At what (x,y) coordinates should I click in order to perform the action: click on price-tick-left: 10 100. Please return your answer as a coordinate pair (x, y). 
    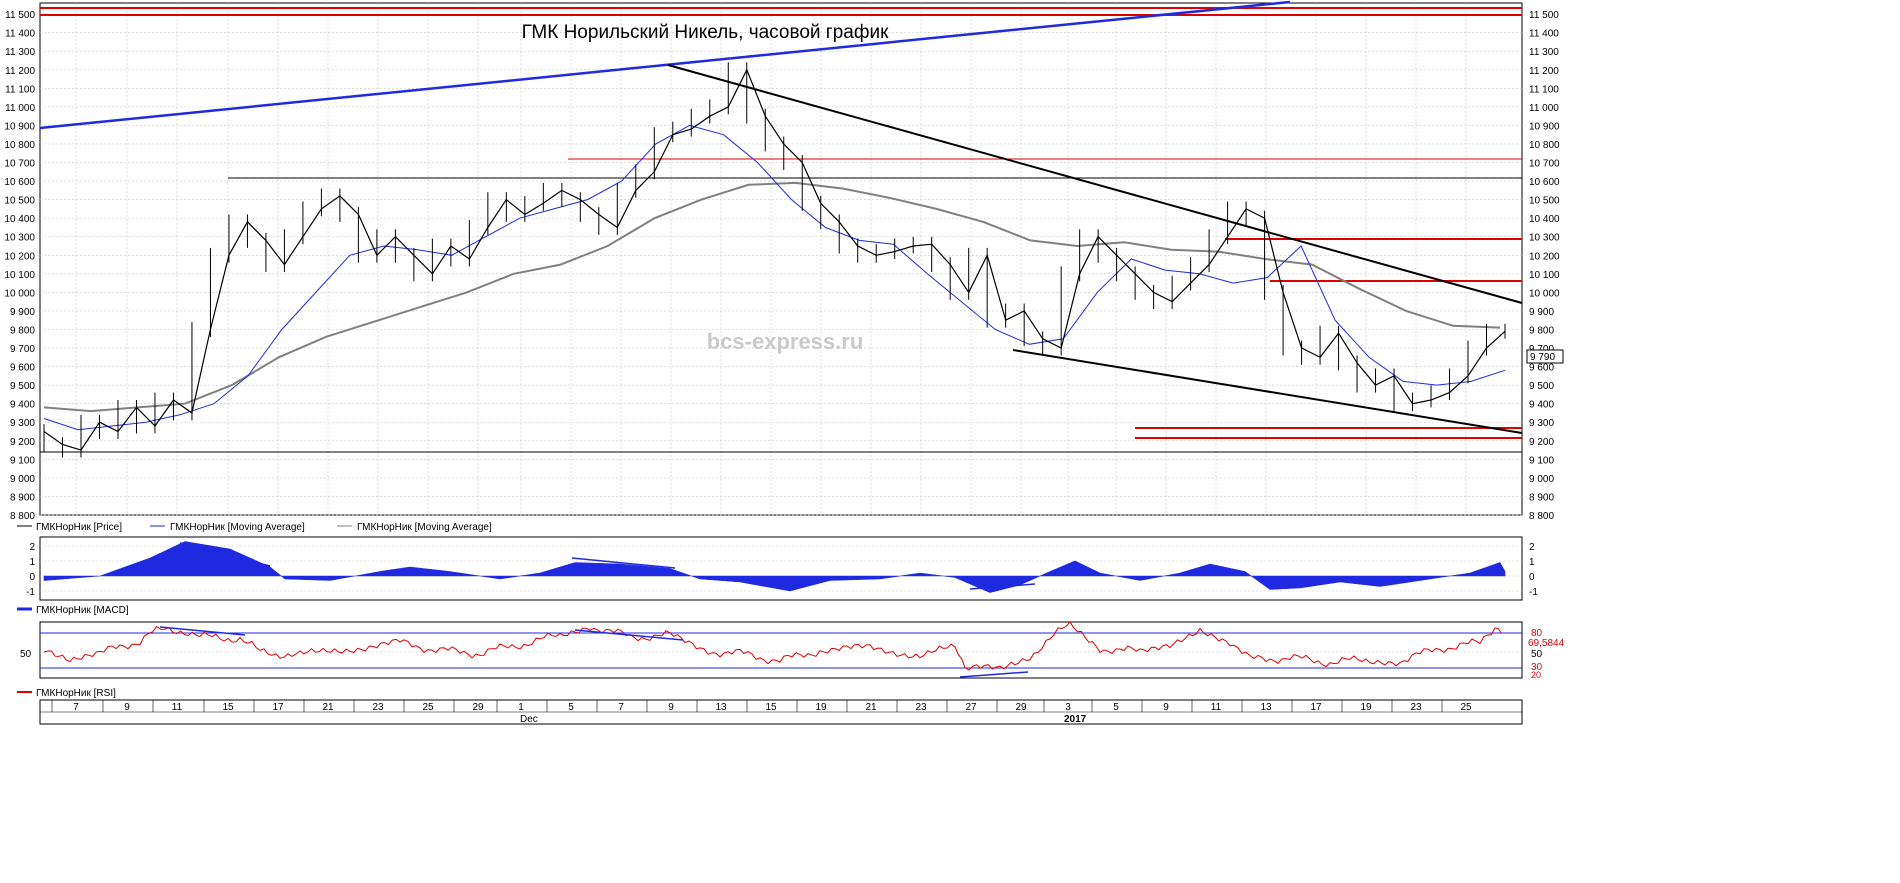
    Looking at the image, I should click on (19, 275).